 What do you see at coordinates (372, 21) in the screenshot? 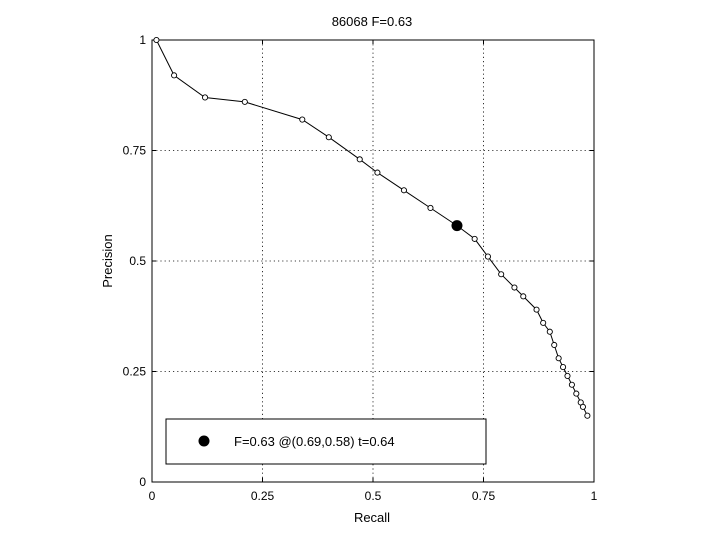
I see `chart-title: 86068 F=0.63` at bounding box center [372, 21].